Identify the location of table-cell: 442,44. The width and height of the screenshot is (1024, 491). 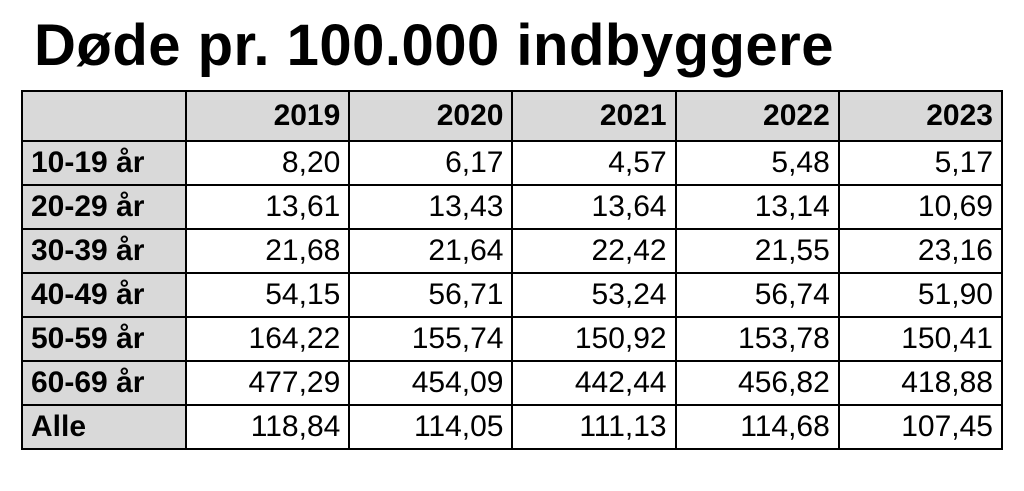
(594, 383).